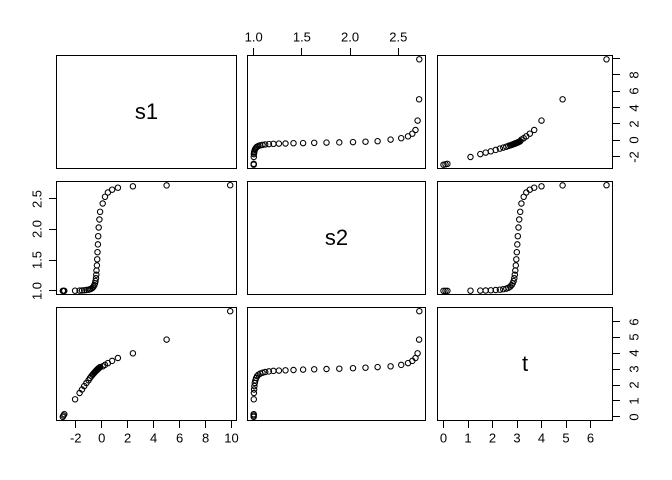 The image size is (672, 480). I want to click on tick-label-t-bottom: 4, so click(541, 438).